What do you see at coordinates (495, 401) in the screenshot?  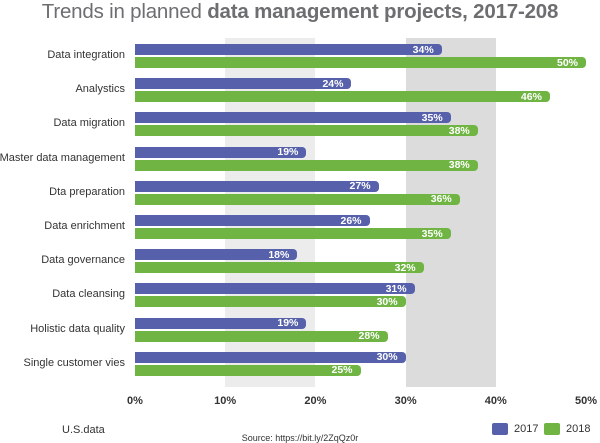 I see `x-tick-label: 40%` at bounding box center [495, 401].